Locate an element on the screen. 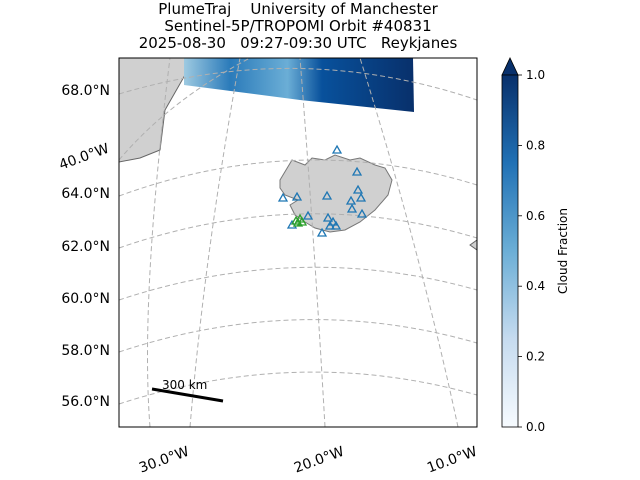  colorbar-tick-label: 0.4 is located at coordinates (535, 286).